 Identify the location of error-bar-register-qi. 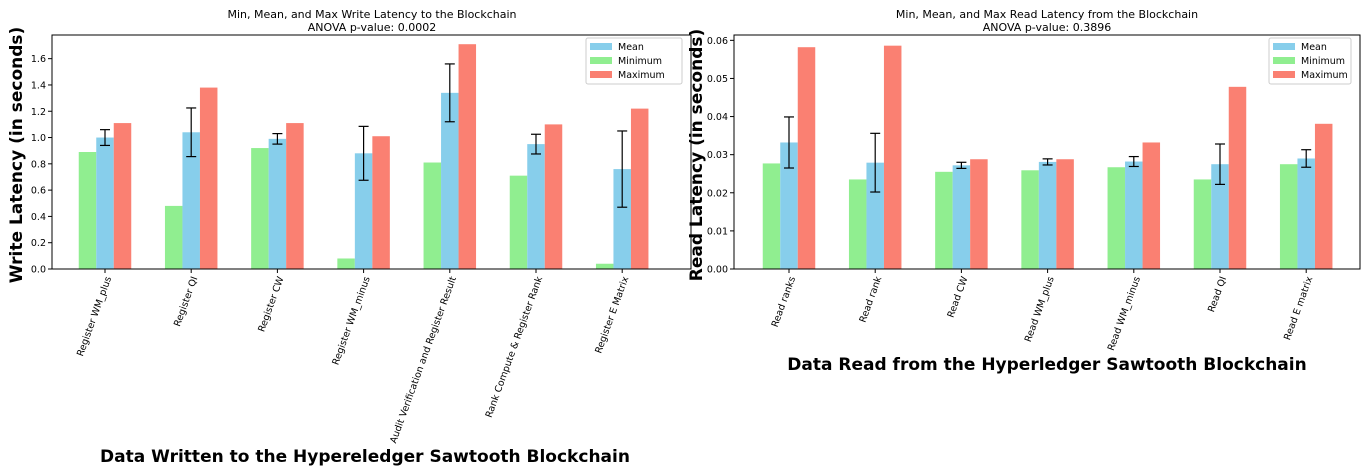
(191, 132).